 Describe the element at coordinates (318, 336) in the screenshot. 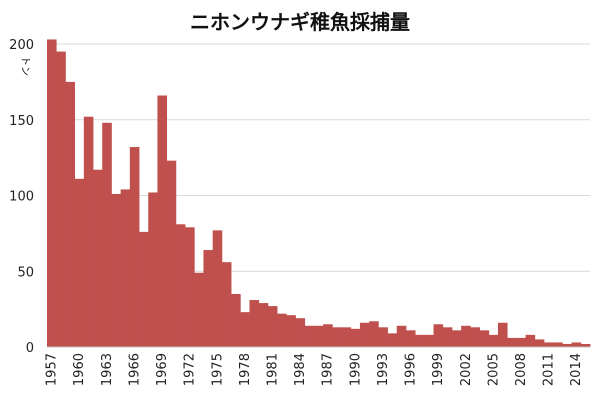

I see `bar-1986` at that location.